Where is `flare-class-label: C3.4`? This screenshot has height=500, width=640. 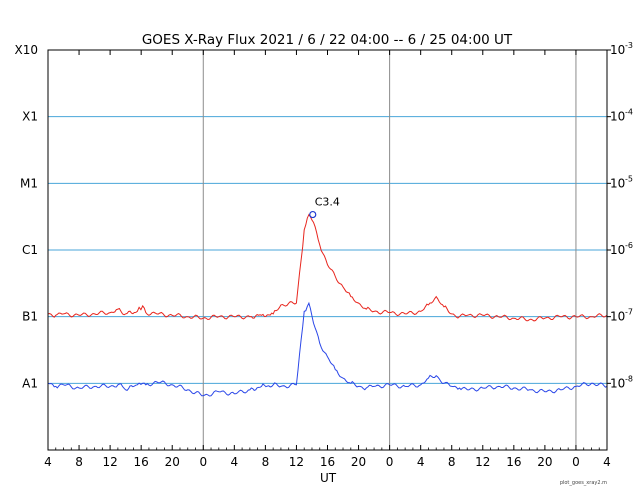
flare-class-label: C3.4 is located at coordinates (327, 202).